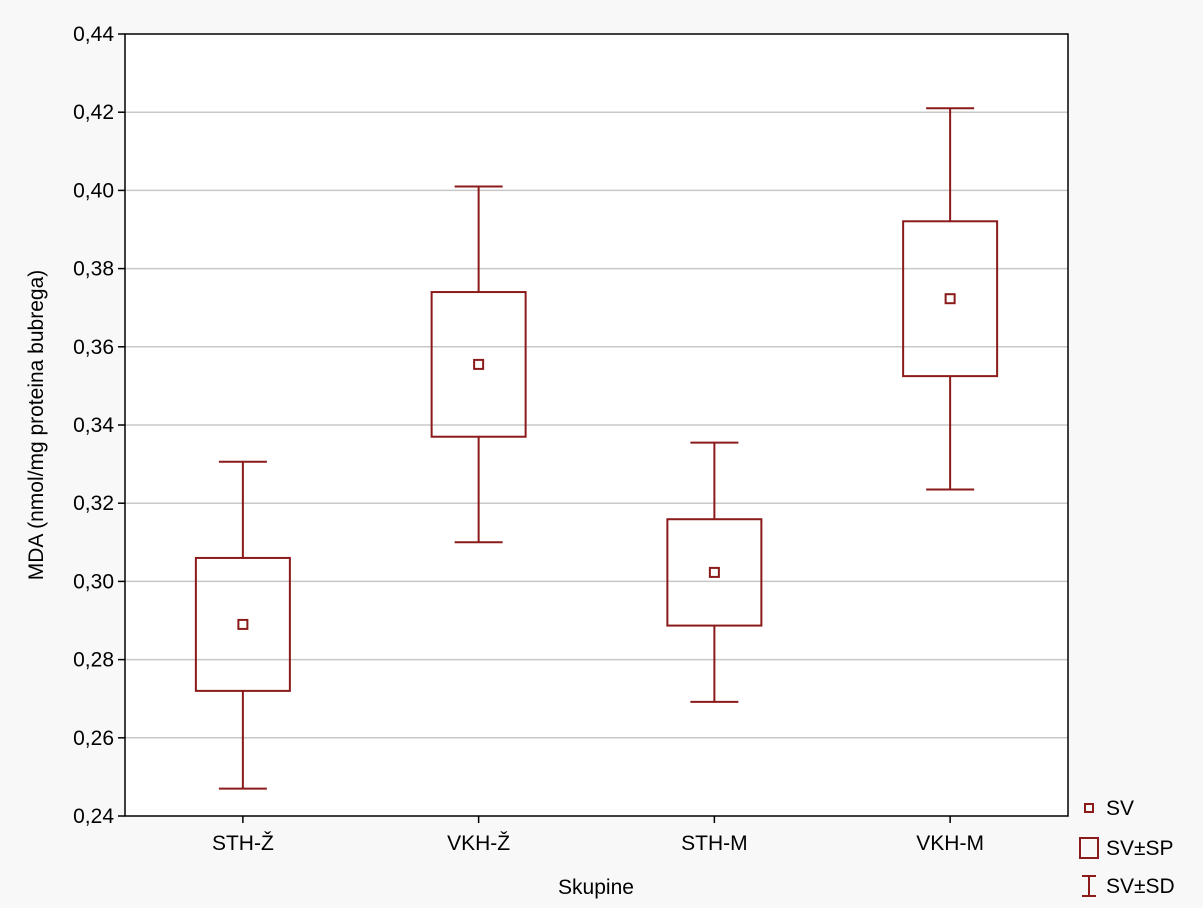 The image size is (1203, 908). What do you see at coordinates (36, 425) in the screenshot?
I see `y-axis-title: MDA (nmol/mg proteina bubrega)` at bounding box center [36, 425].